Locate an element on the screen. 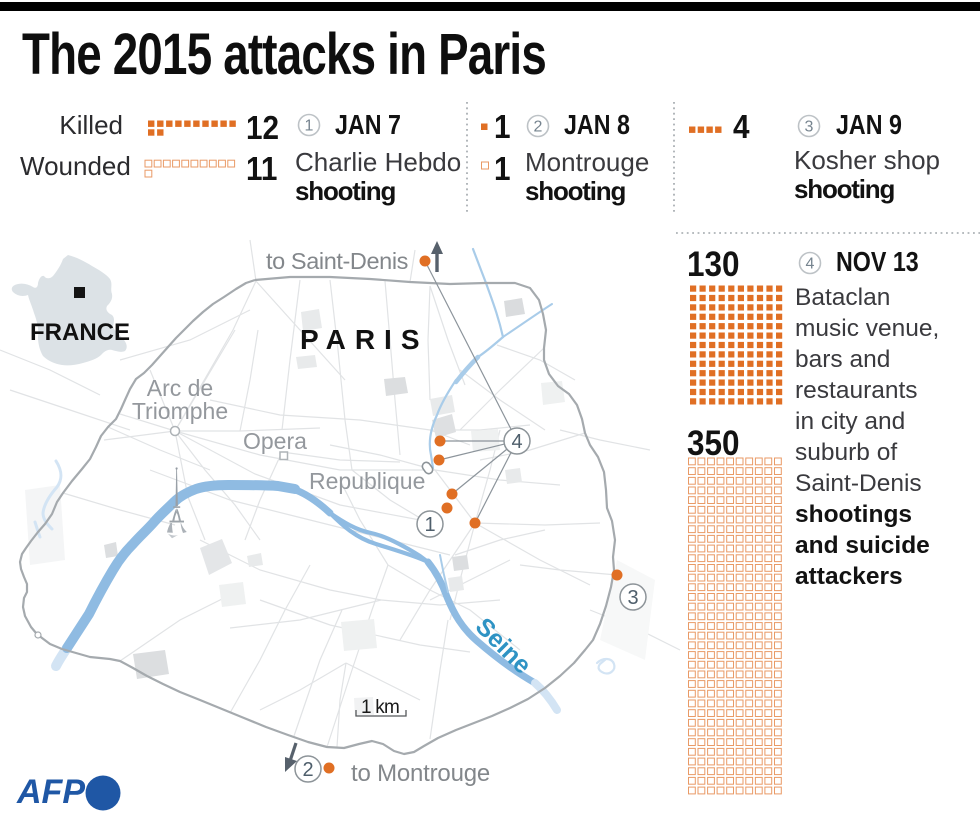 The image size is (980, 819). svg-text: AFP is located at coordinates (50, 792).